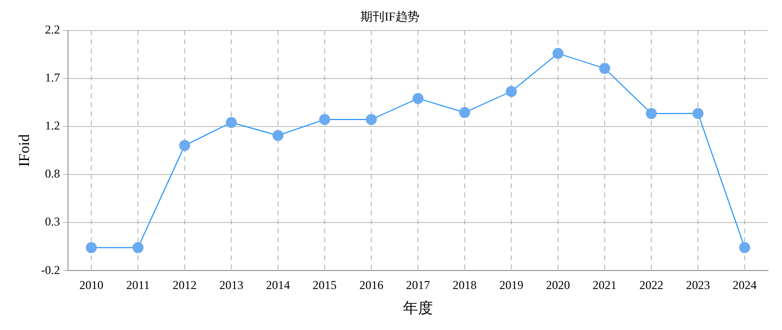 The height and width of the screenshot is (330, 782). Describe the element at coordinates (744, 285) in the screenshot. I see `x-tick-label: 2024` at that location.